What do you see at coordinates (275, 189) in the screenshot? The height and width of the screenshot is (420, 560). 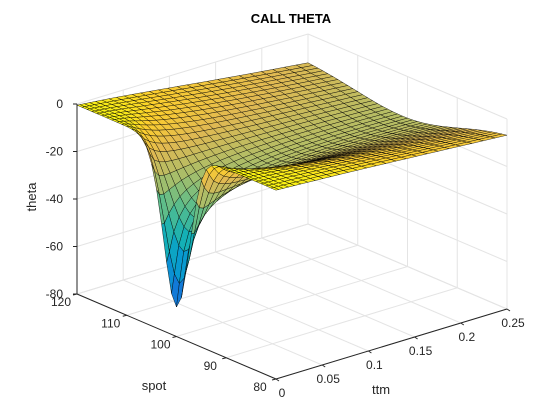 I see `surface-patch` at bounding box center [275, 189].